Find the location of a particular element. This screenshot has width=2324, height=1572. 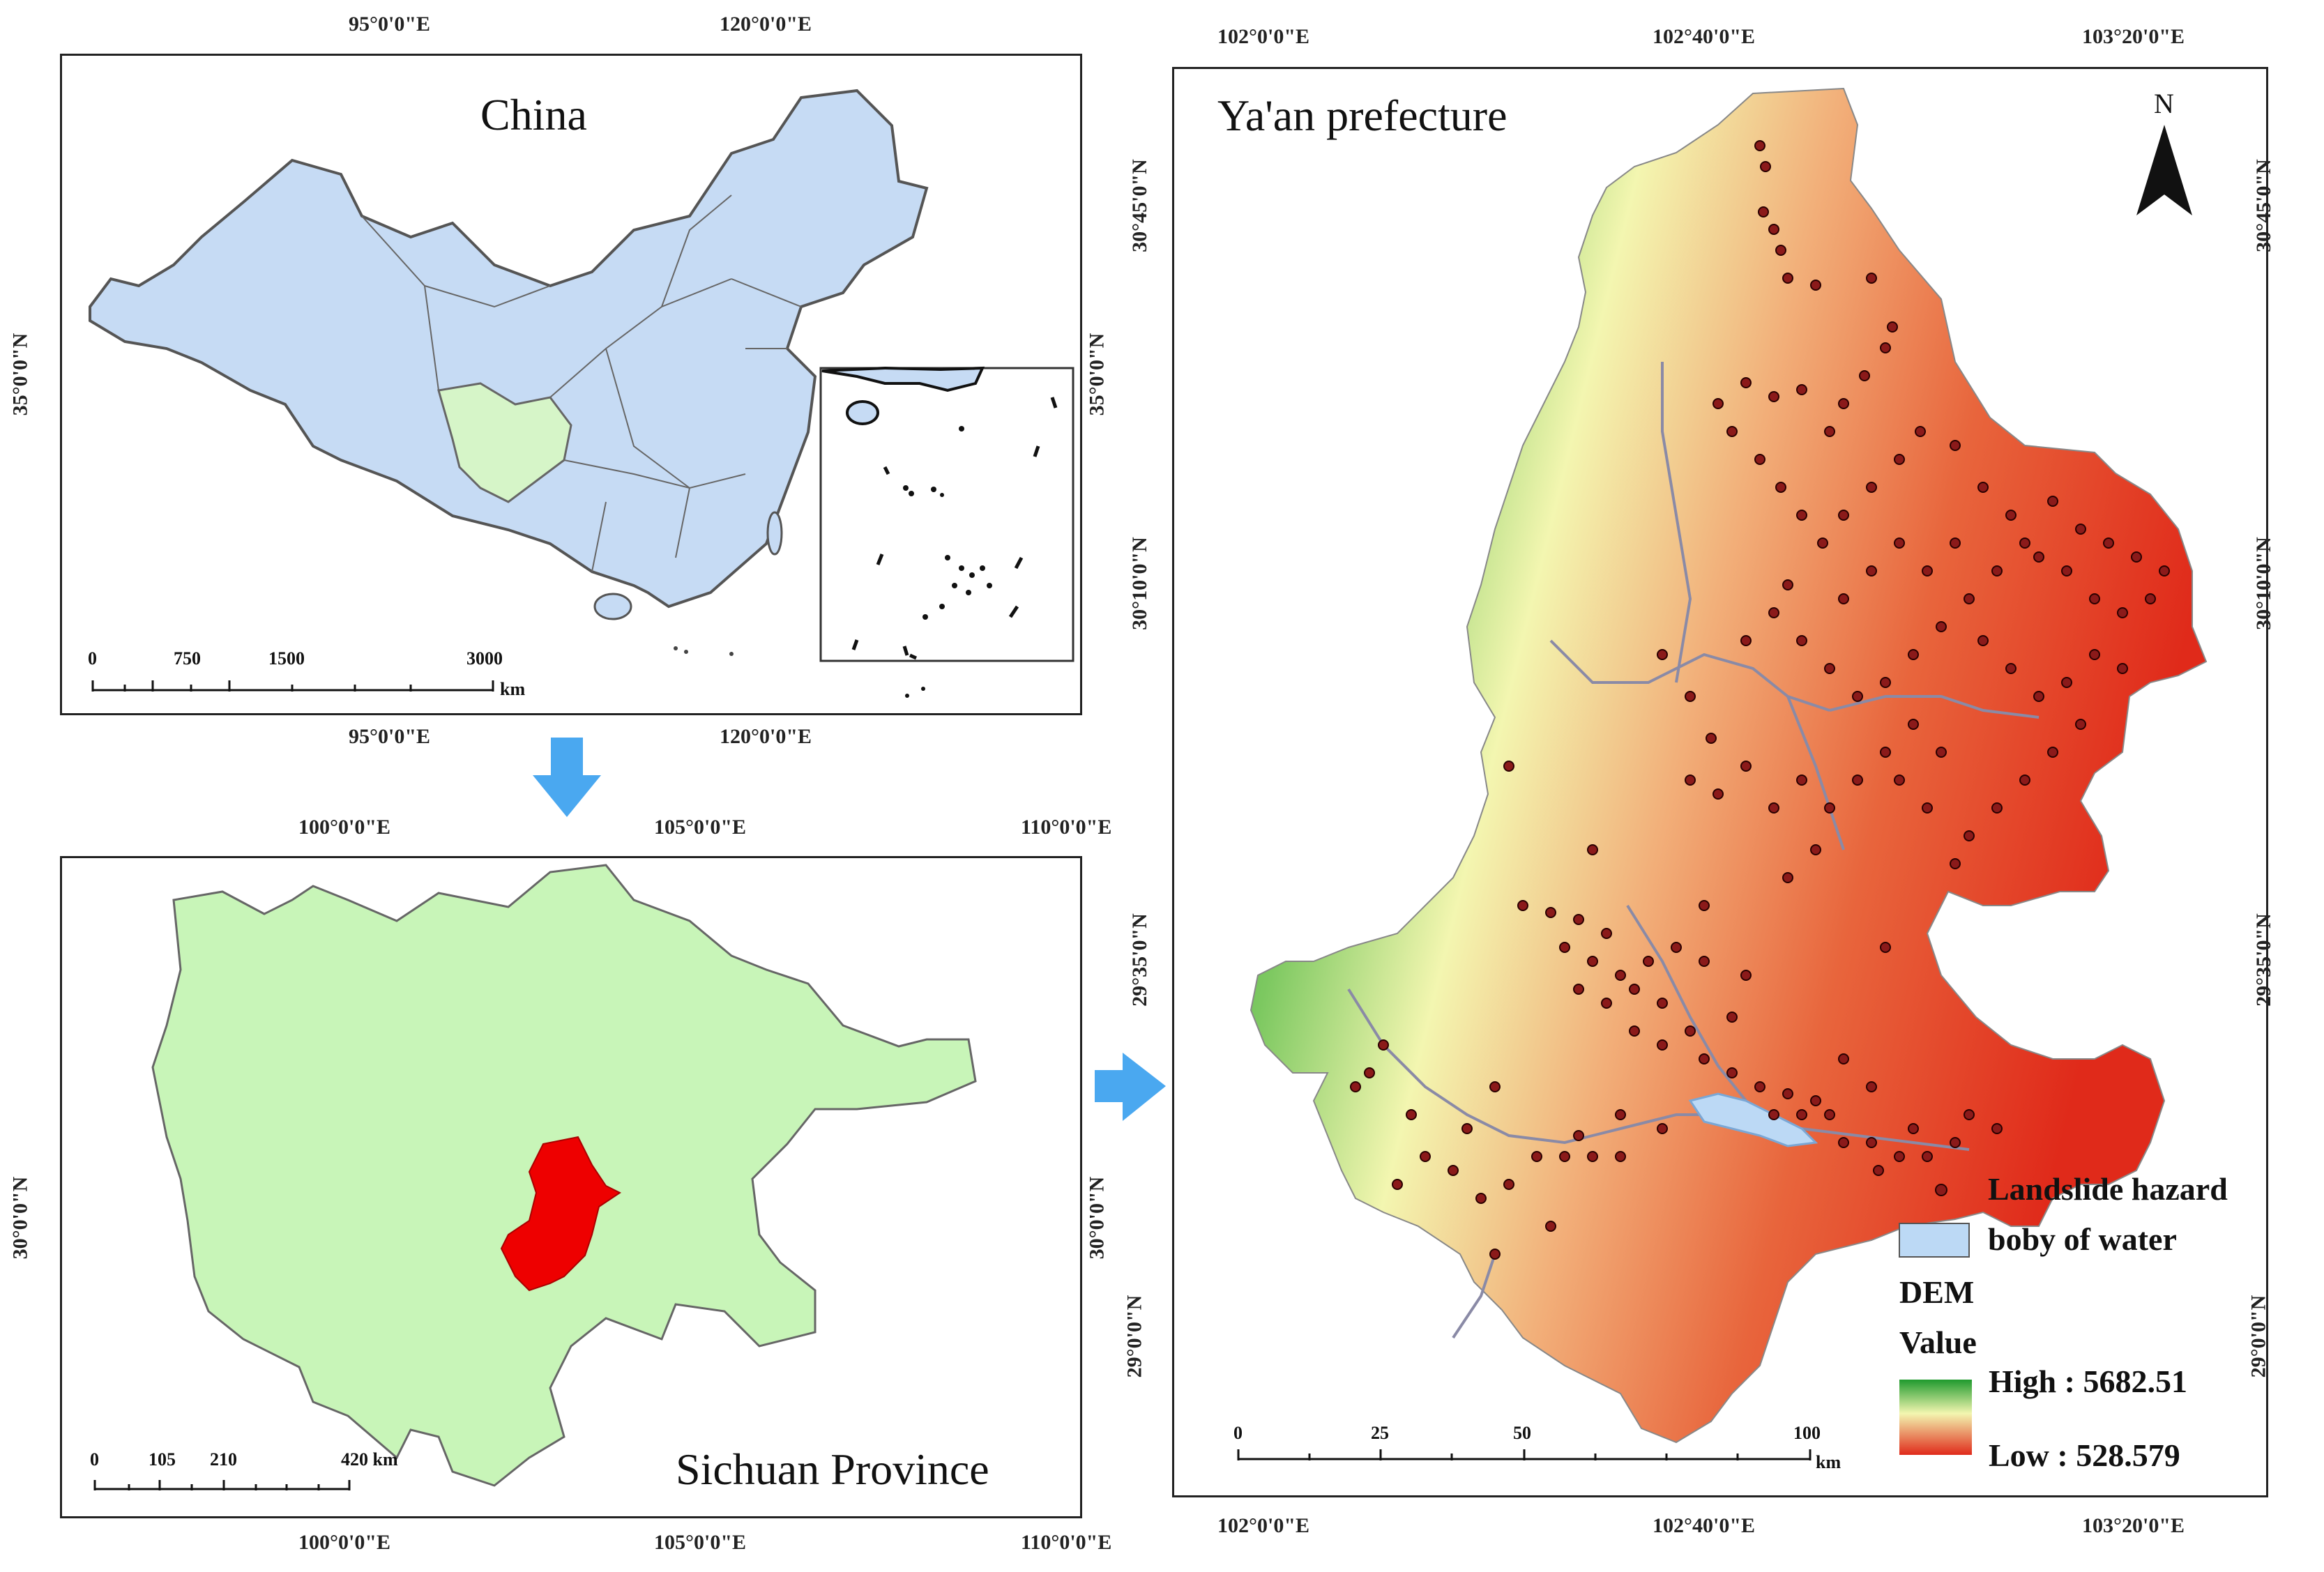

hainan-island is located at coordinates (612, 606).